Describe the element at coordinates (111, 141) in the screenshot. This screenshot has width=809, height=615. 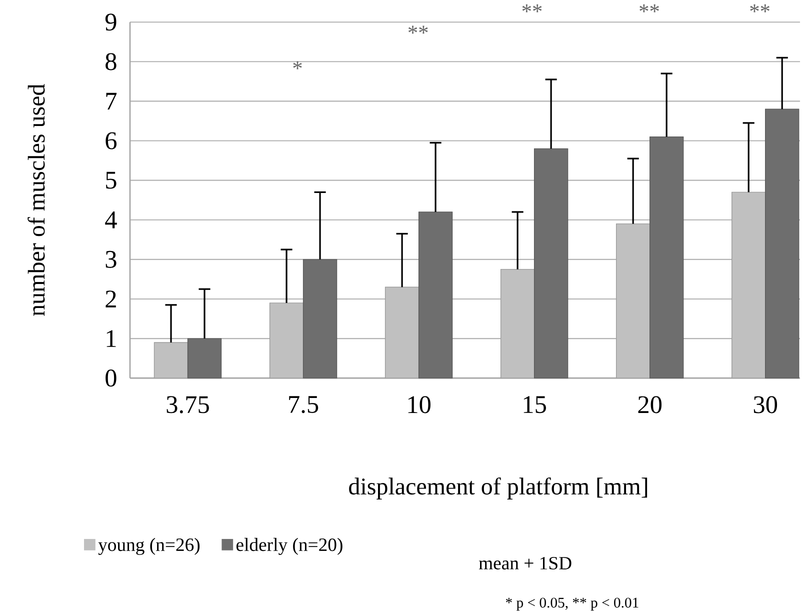
I see `y-tick-label: 6` at that location.